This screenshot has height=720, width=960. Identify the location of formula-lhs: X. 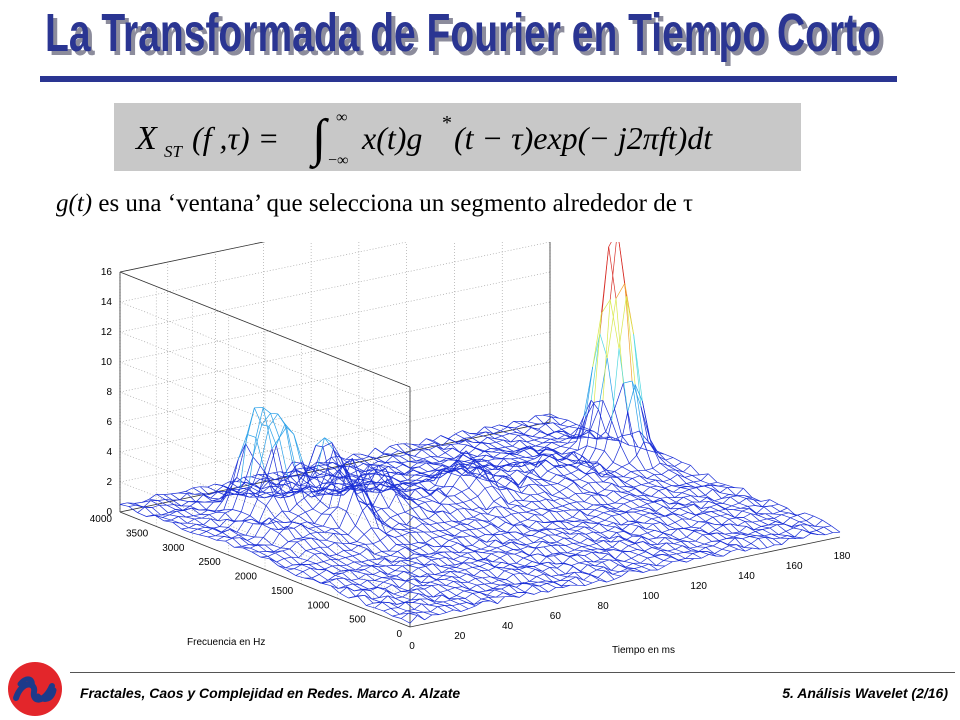
(146, 138).